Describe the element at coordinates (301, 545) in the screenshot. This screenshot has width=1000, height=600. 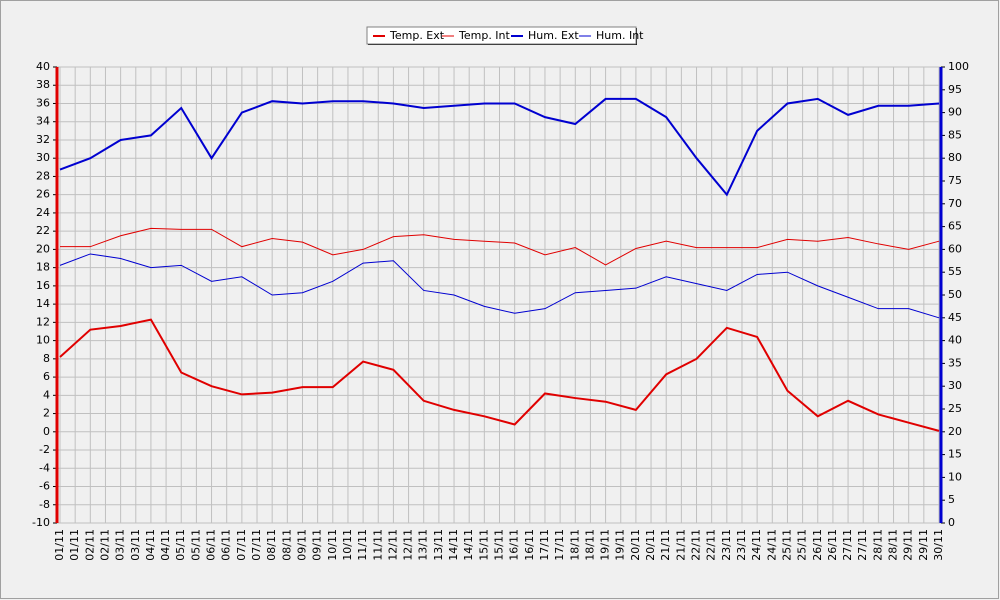
I see `x-tick-label: 09/11` at that location.